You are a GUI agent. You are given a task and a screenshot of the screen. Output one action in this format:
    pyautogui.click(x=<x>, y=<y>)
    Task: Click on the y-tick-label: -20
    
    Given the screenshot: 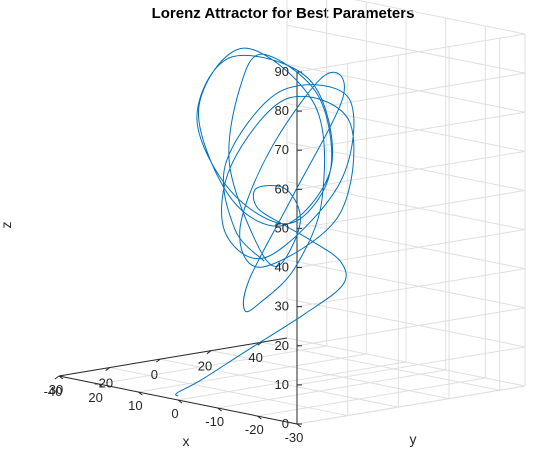 What is the action you would take?
    pyautogui.click(x=103, y=383)
    